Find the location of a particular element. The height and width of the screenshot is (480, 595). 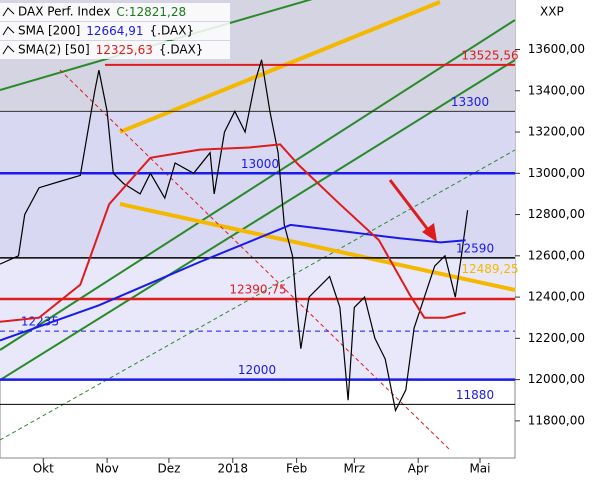

level-label: 11880 is located at coordinates (475, 395).